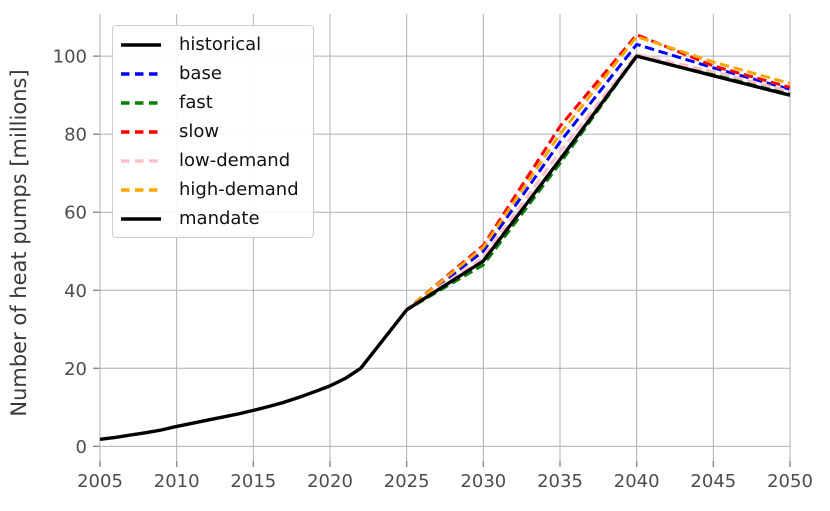 Image resolution: width=830 pixels, height=511 pixels. Describe the element at coordinates (75, 291) in the screenshot. I see `y-tick-label: 40` at that location.